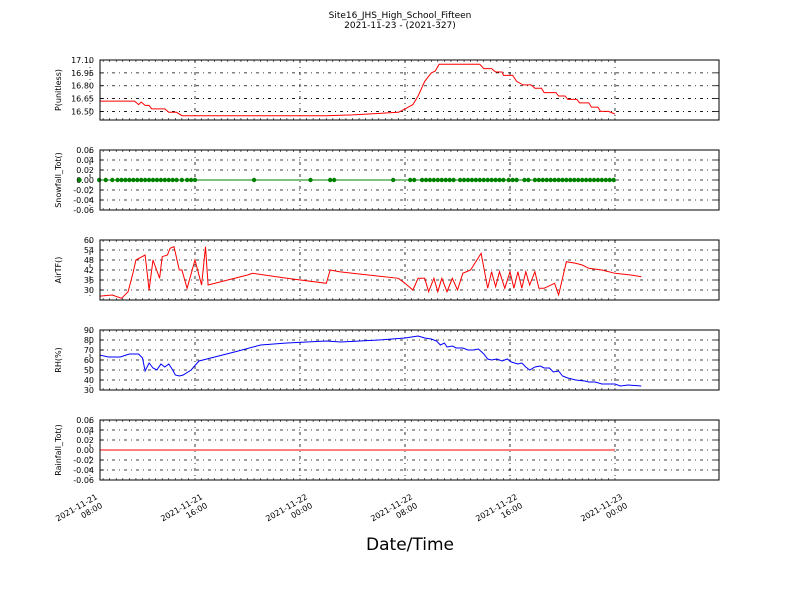 The image size is (800, 600). What do you see at coordinates (371, 272) in the screenshot?
I see `series-line-airtf` at bounding box center [371, 272].